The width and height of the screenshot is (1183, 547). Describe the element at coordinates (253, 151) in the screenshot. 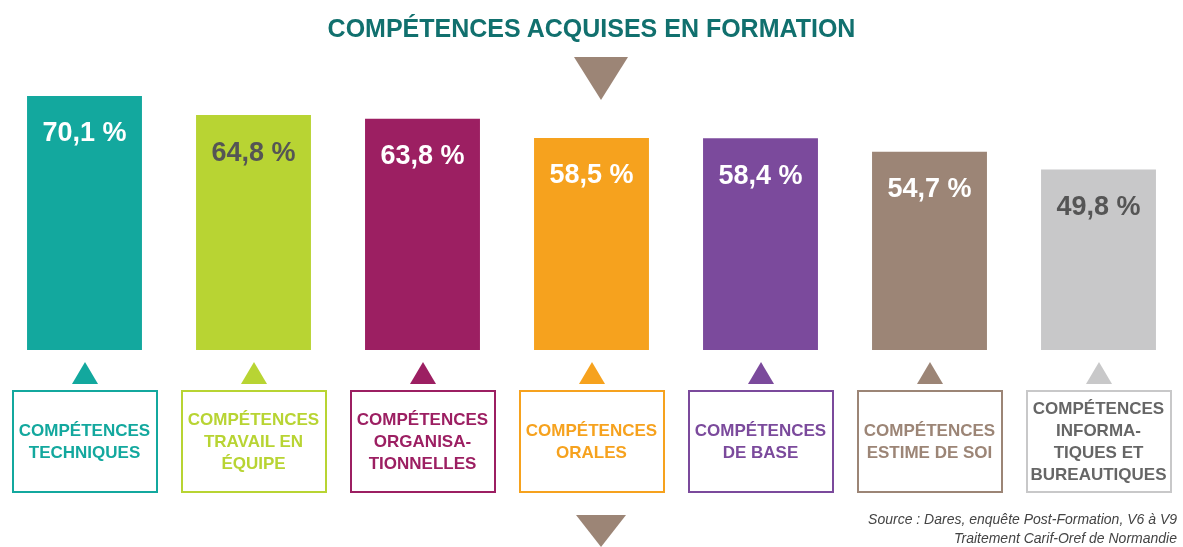

I see `data-label: 64,8 %` at that location.